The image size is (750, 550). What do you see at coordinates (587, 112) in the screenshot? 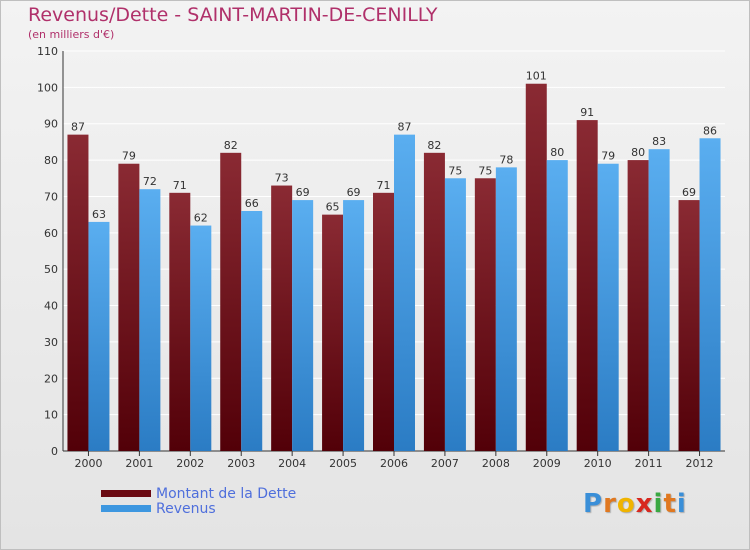
I see `data-label: 91` at bounding box center [587, 112].